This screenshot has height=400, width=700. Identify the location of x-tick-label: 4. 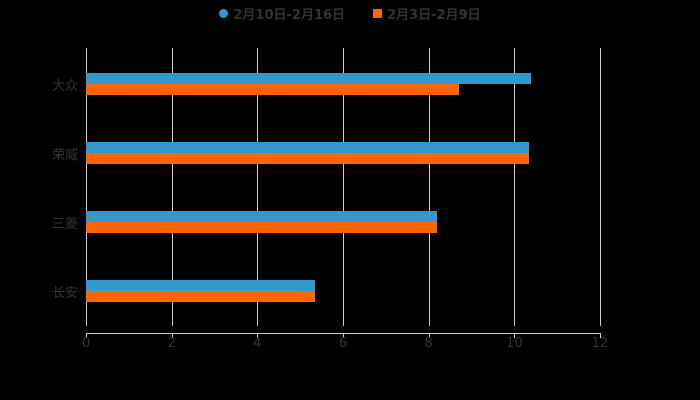
(257, 343).